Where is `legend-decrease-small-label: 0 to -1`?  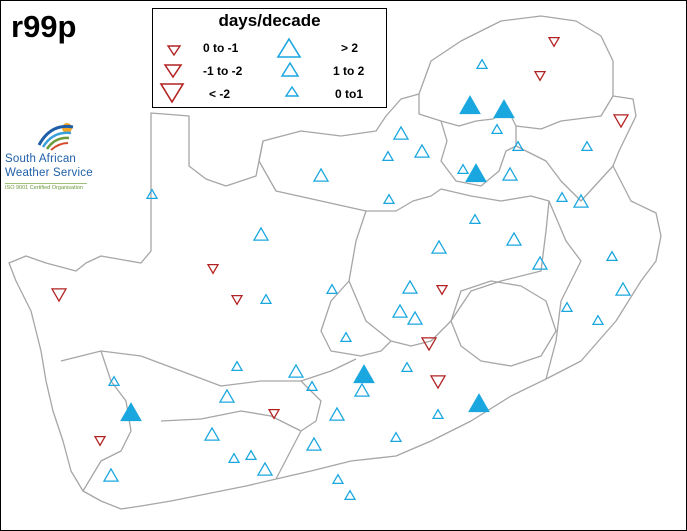 legend-decrease-small-label: 0 to -1 is located at coordinates (221, 48).